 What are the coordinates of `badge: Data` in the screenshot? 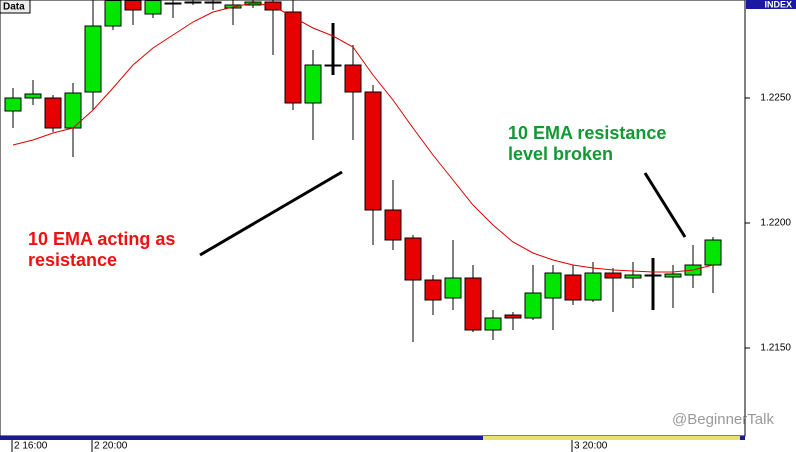 It's located at (14, 7).